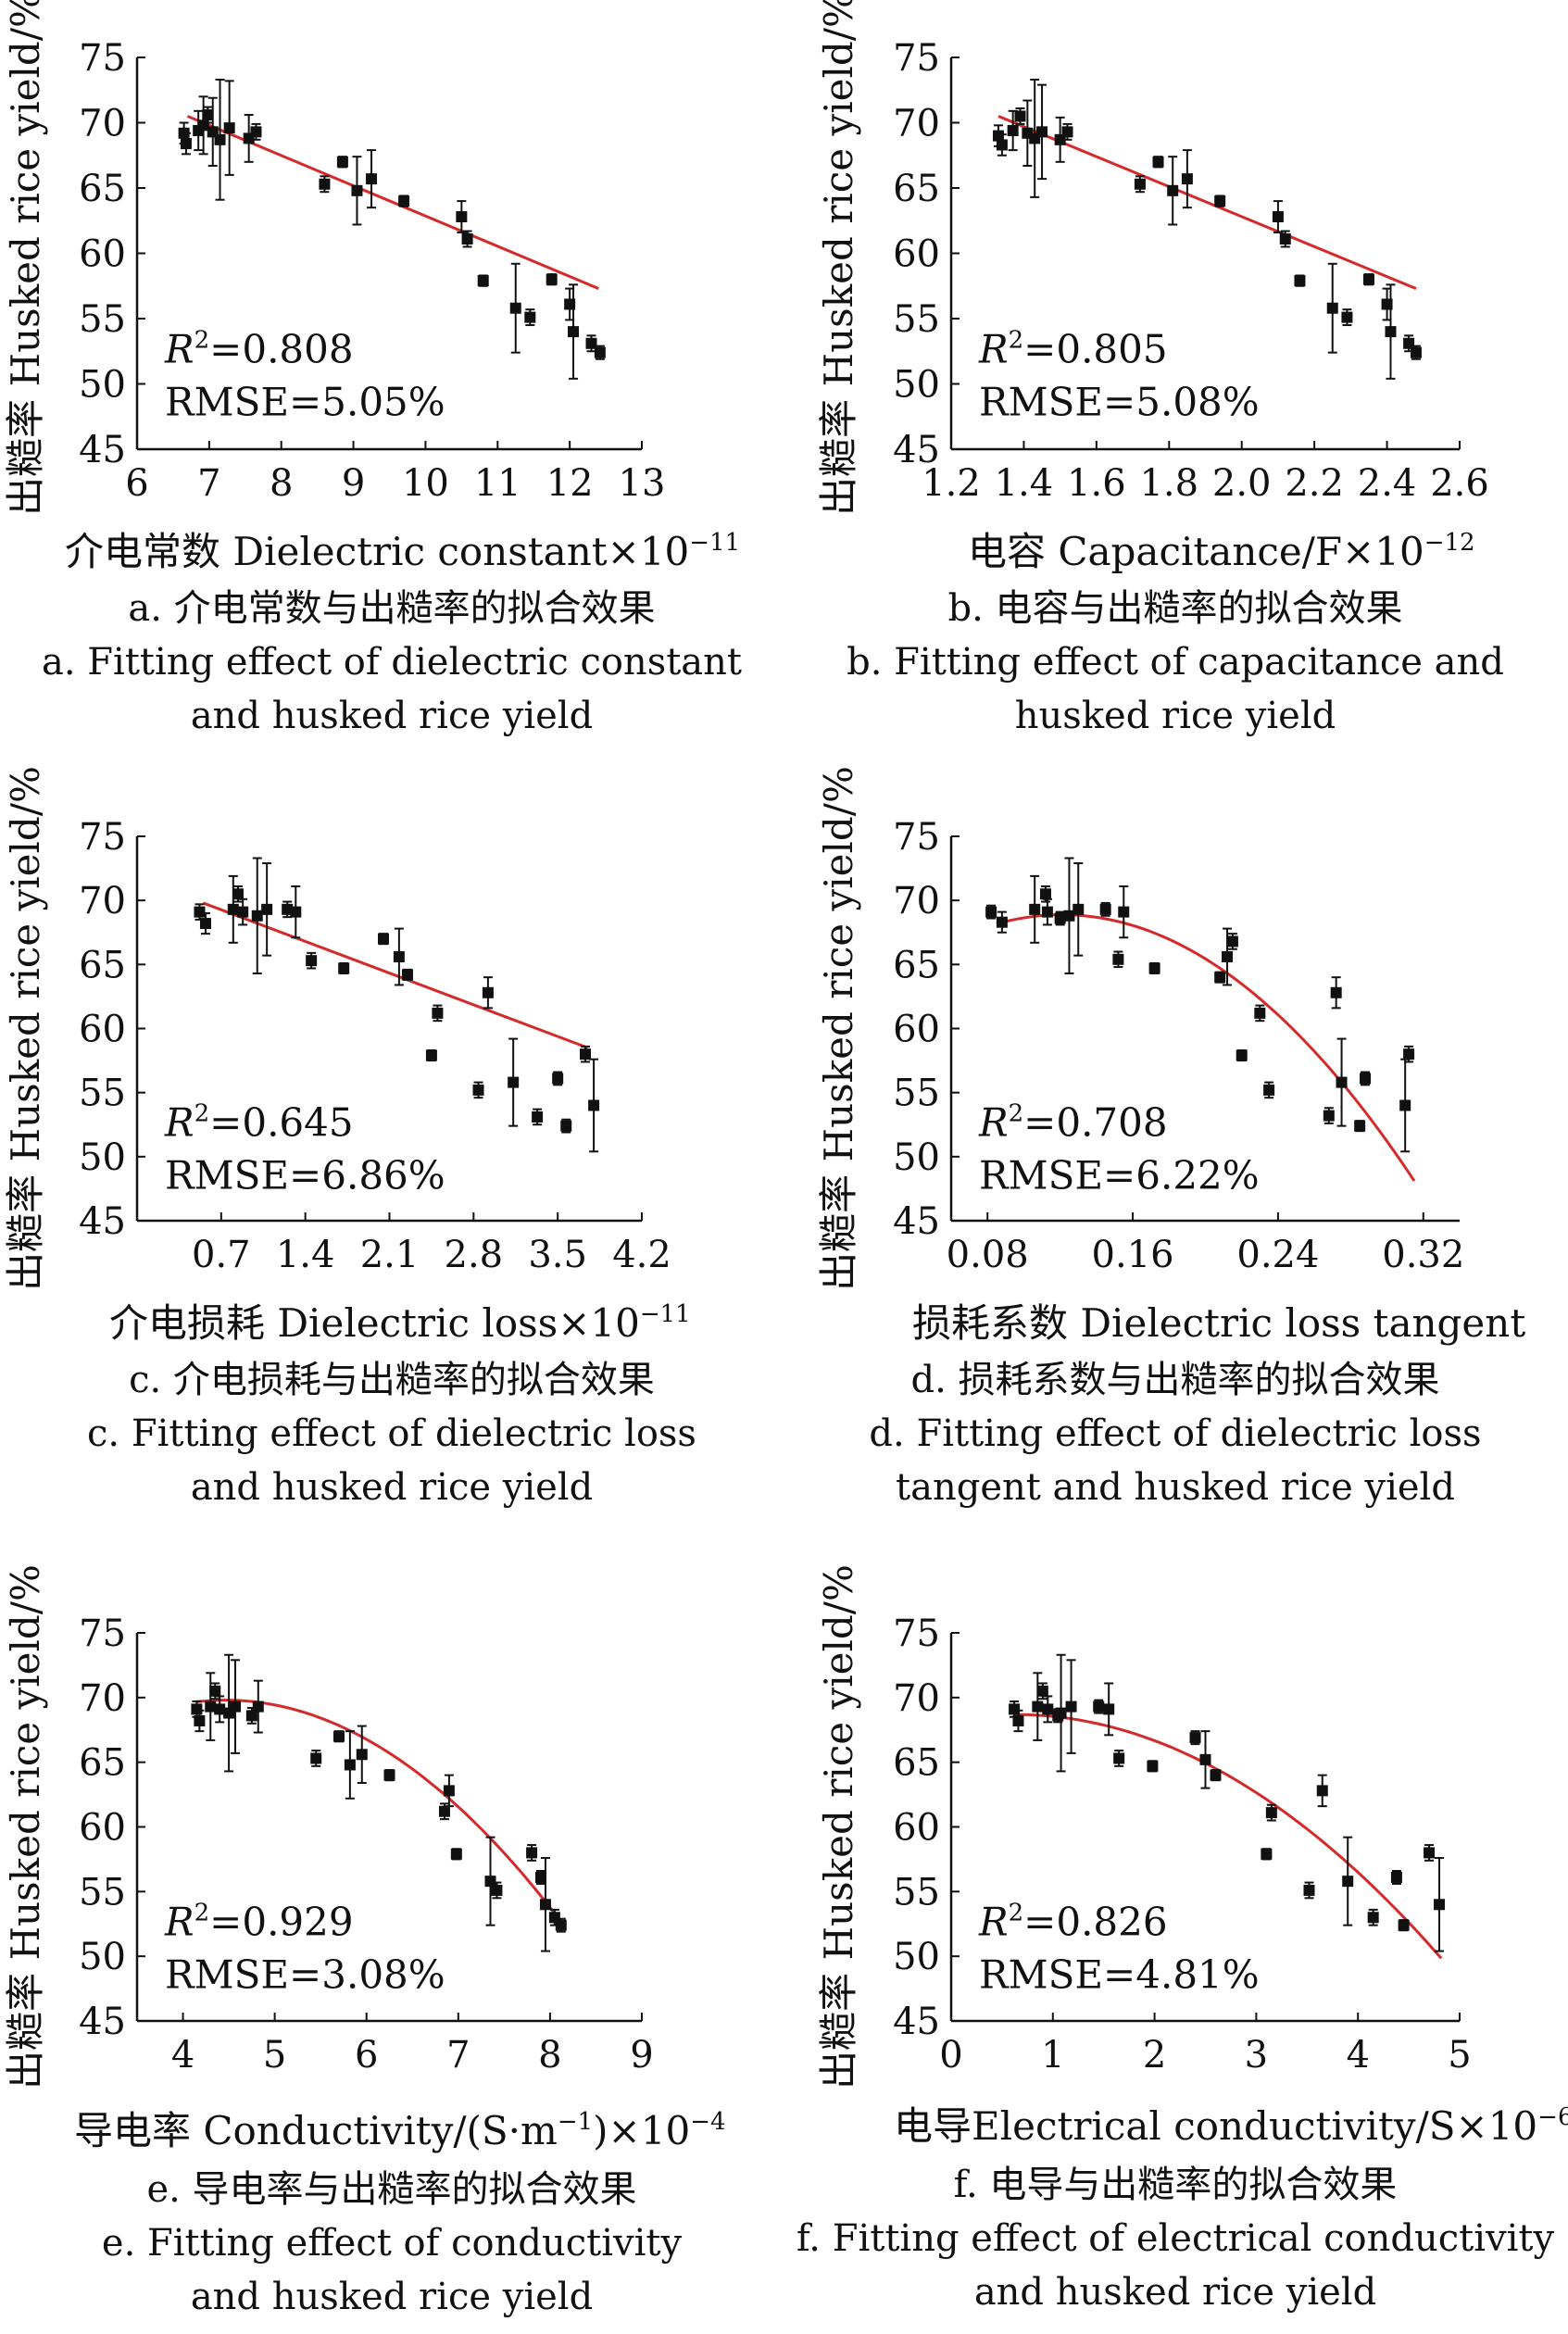 This screenshot has height=2334, width=1568. I want to click on y-tick-label: 60, so click(917, 1829).